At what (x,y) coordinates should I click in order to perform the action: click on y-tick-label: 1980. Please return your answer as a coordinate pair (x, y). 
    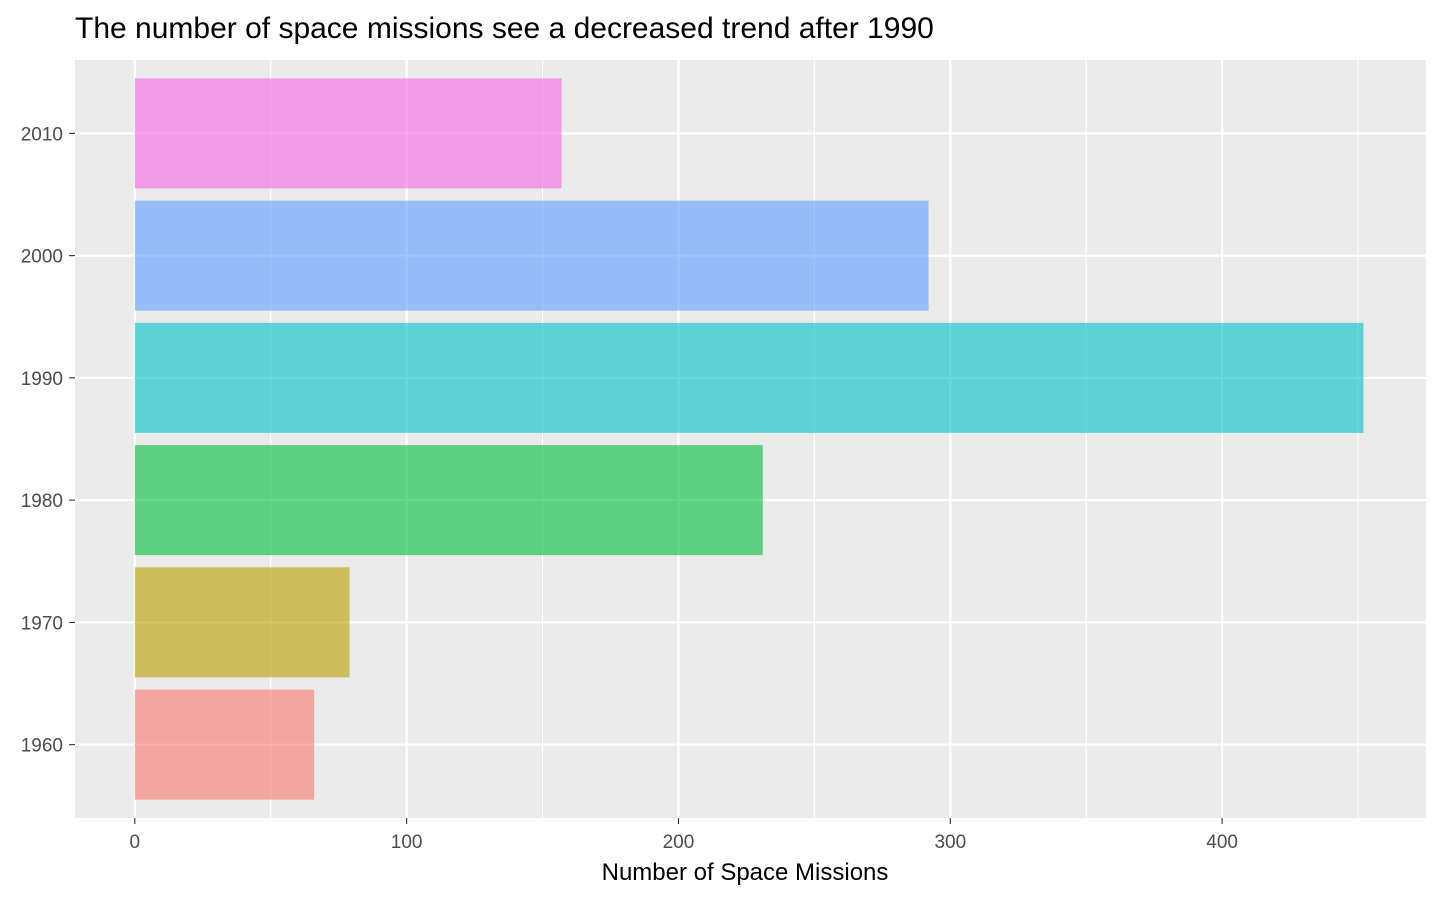
    Looking at the image, I should click on (42, 501).